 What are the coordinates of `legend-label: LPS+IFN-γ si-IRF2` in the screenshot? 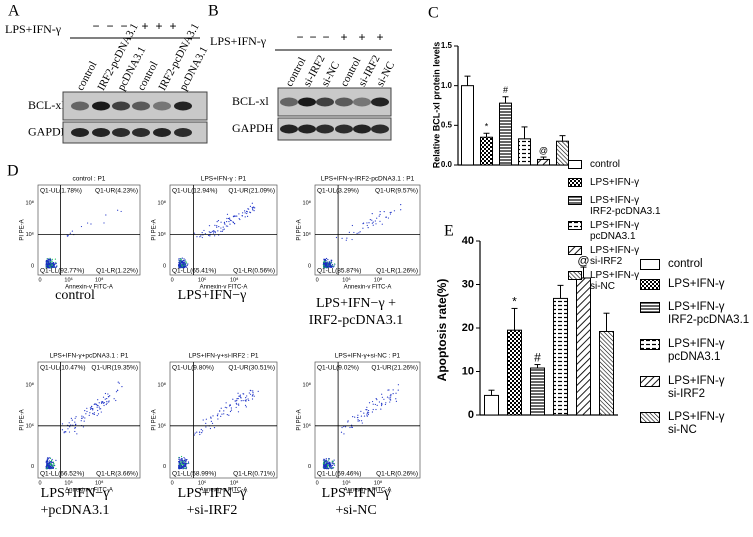 It's located at (615, 256).